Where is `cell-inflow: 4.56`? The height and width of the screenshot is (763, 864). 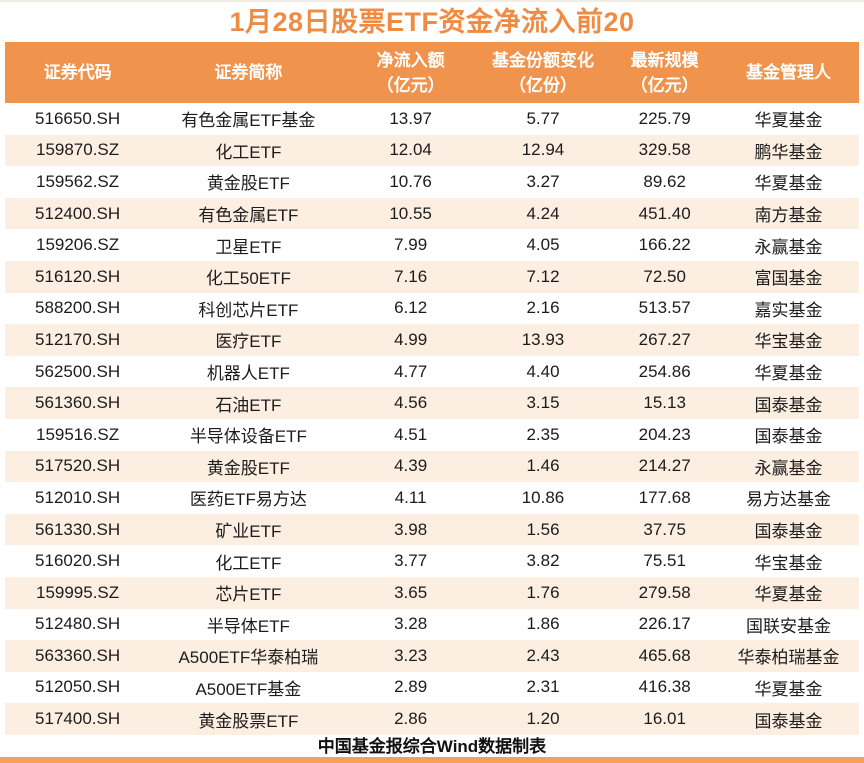
cell-inflow: 4.56 is located at coordinates (411, 403).